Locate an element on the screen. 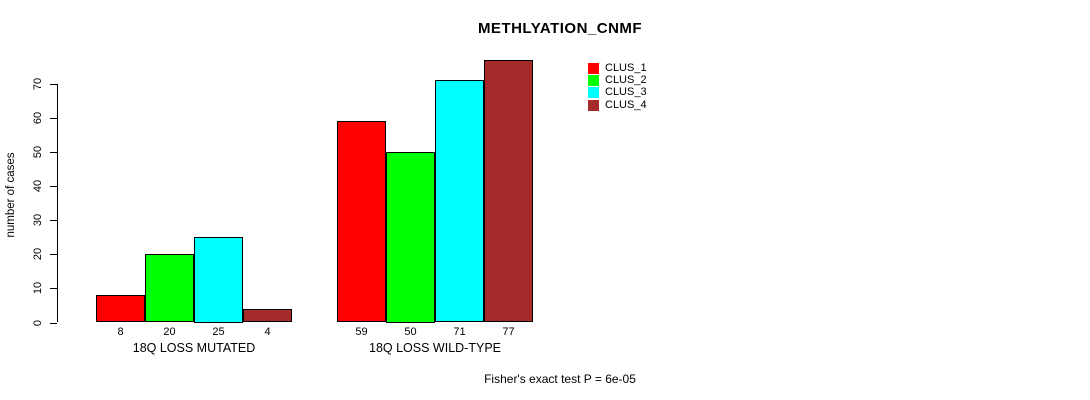 Image resolution: width=1090 pixels, height=400 pixels. bar-value-label: 50 is located at coordinates (410, 332).